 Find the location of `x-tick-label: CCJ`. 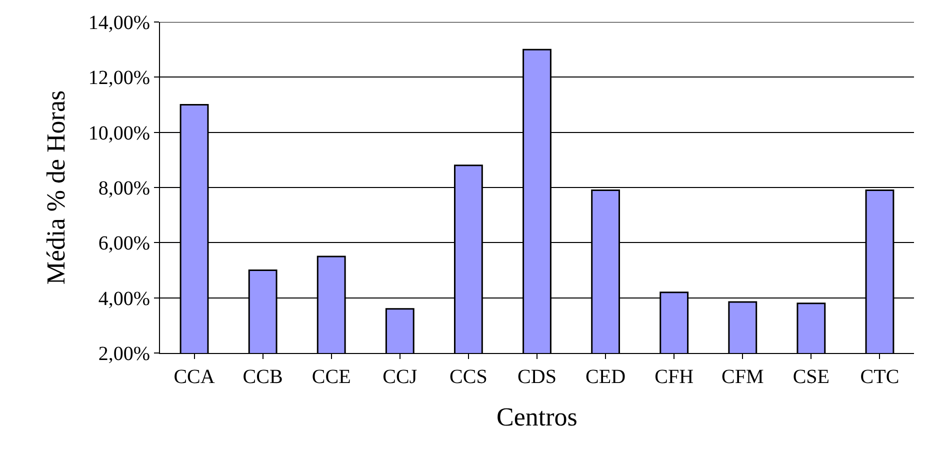

x-tick-label: CCJ is located at coordinates (400, 377).